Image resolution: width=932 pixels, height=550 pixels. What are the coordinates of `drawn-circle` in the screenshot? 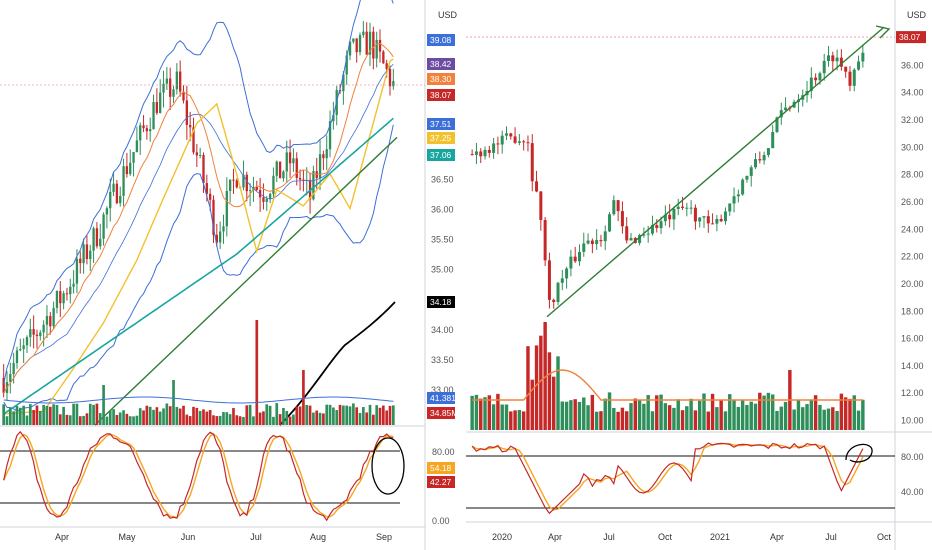 It's located at (388, 466).